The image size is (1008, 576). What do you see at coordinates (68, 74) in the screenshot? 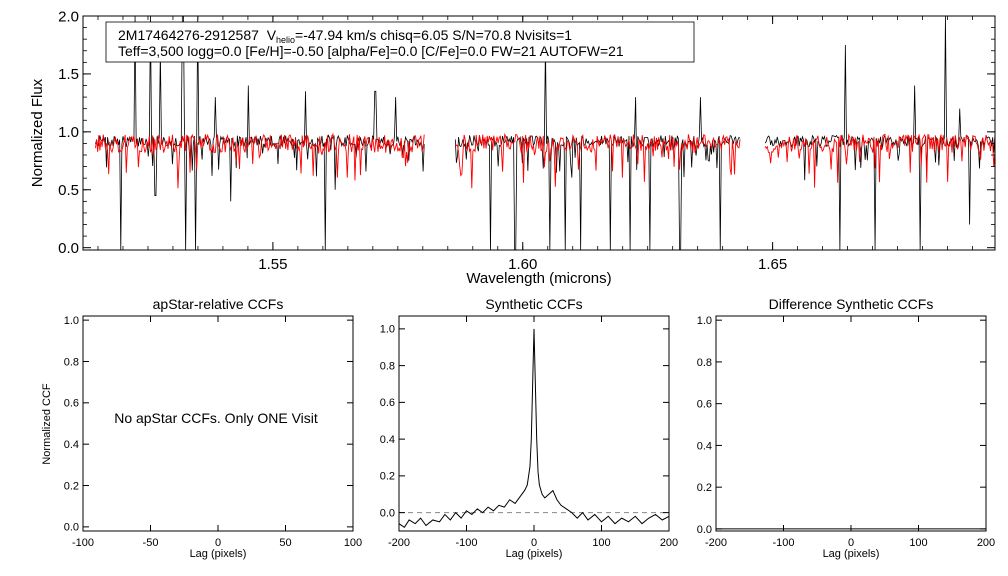
I see `y-tick-label: 1.5` at bounding box center [68, 74].